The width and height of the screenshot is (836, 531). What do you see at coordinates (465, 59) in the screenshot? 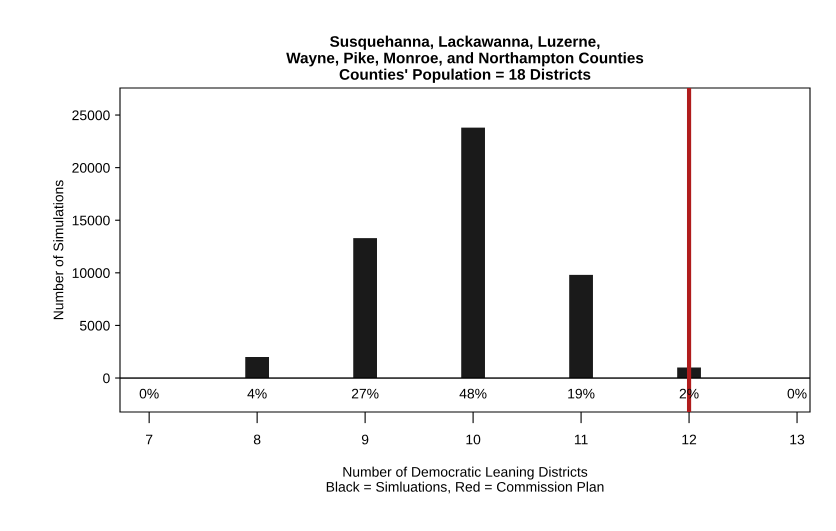
I see `chart-title: Susquehanna, Lackawanna, Luzerne, Wayne, Pike, Monroe, and Northampton Counties Counties' Population = 18 Districts` at bounding box center [465, 59].